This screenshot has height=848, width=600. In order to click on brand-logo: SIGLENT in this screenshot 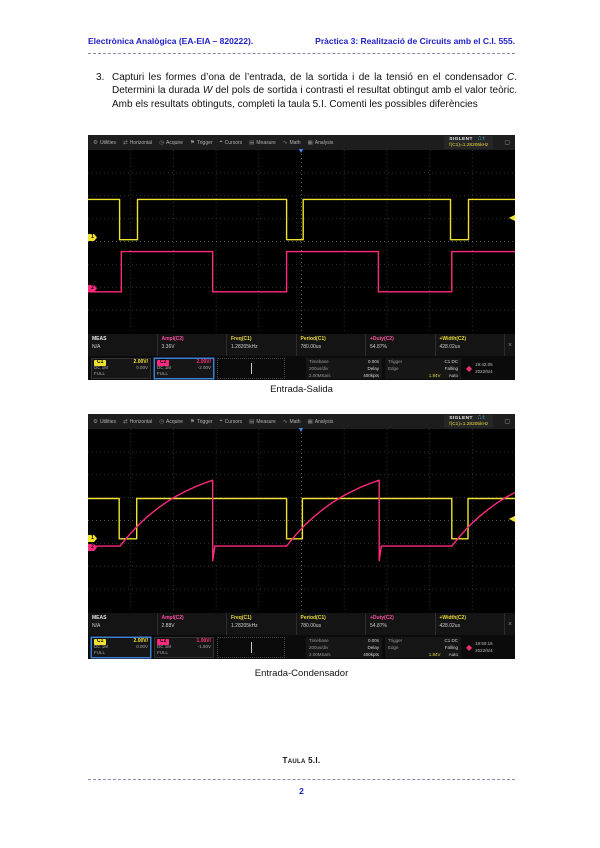, I will do `click(461, 139)`.